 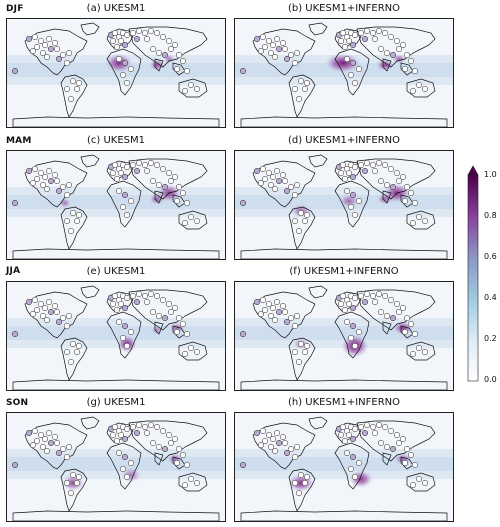 What do you see at coordinates (74, 359) in the screenshot?
I see `coastline-south-america` at bounding box center [74, 359].